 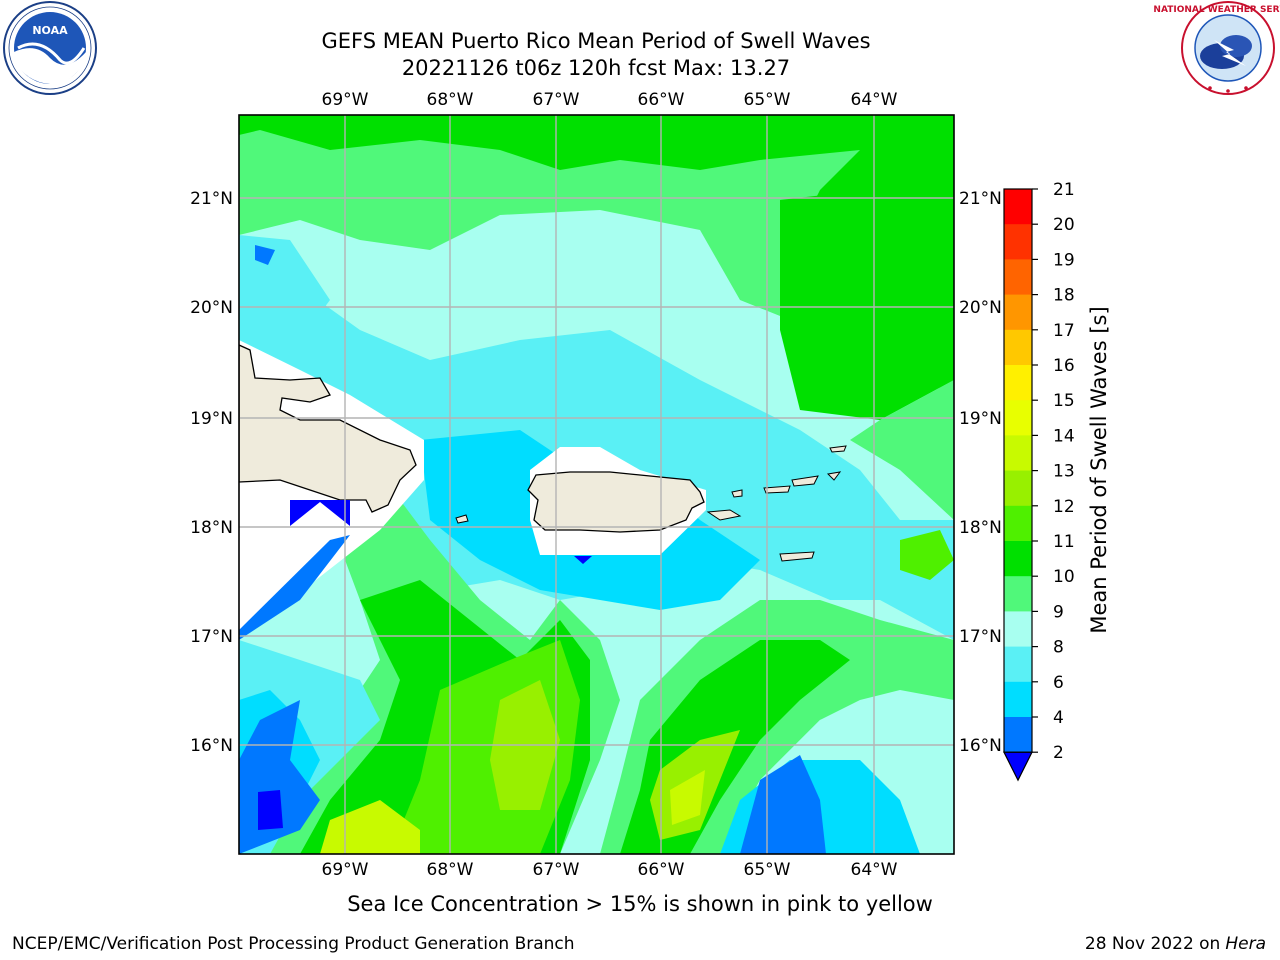 What do you see at coordinates (345, 870) in the screenshot?
I see `lon-label-bottom-1: 69°W` at bounding box center [345, 870].